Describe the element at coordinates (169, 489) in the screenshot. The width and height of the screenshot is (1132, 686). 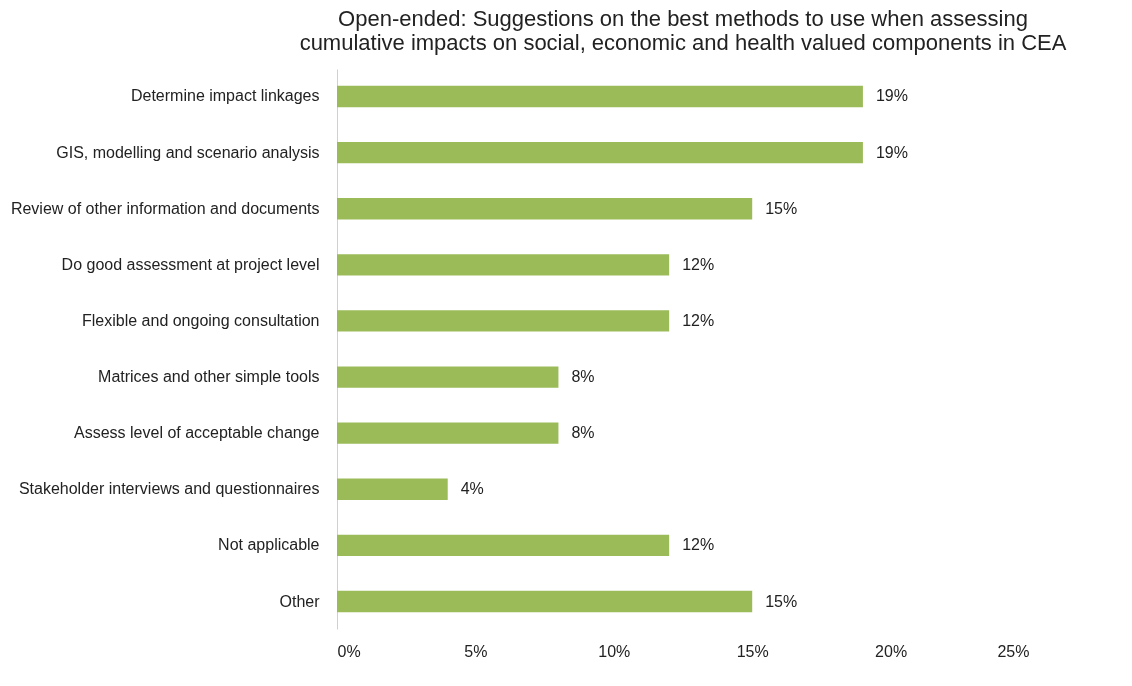
I see `y-tick-label: Stakeholder interviews and questionnaires` at that location.